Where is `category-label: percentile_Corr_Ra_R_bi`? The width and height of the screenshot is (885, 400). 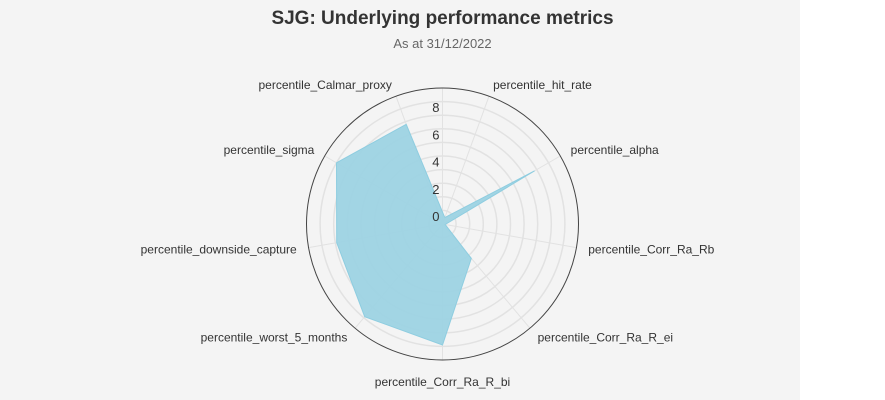 category-label: percentile_Corr_Ra_R_bi is located at coordinates (442, 382).